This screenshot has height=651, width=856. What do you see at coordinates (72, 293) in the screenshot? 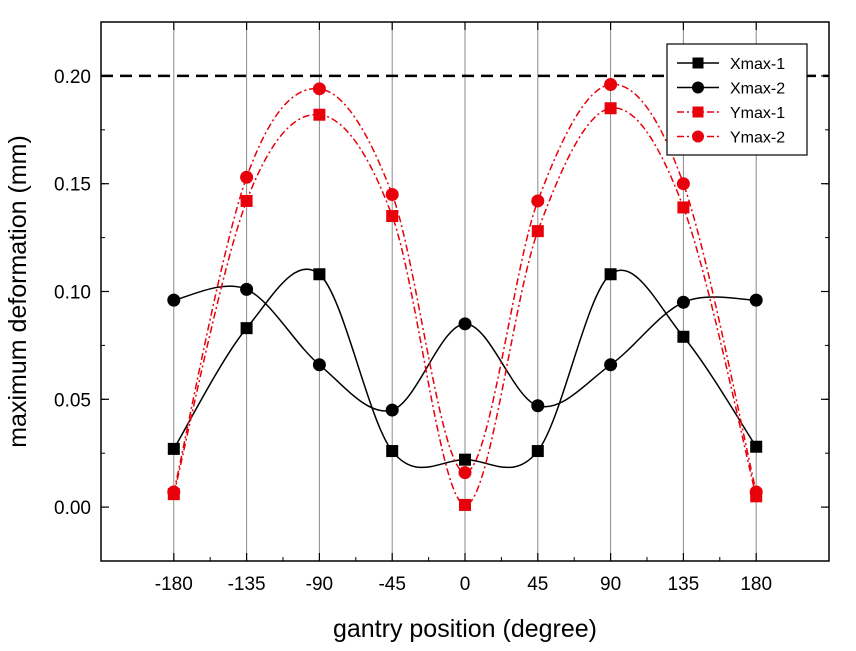
I see `y-tick-label: 0.10` at bounding box center [72, 293].